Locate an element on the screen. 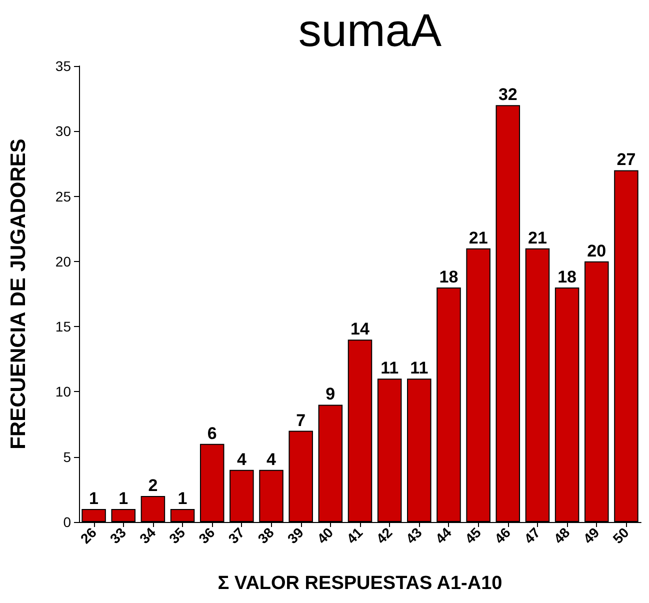 The width and height of the screenshot is (649, 603). x-tick-label: 44 is located at coordinates (443, 535).